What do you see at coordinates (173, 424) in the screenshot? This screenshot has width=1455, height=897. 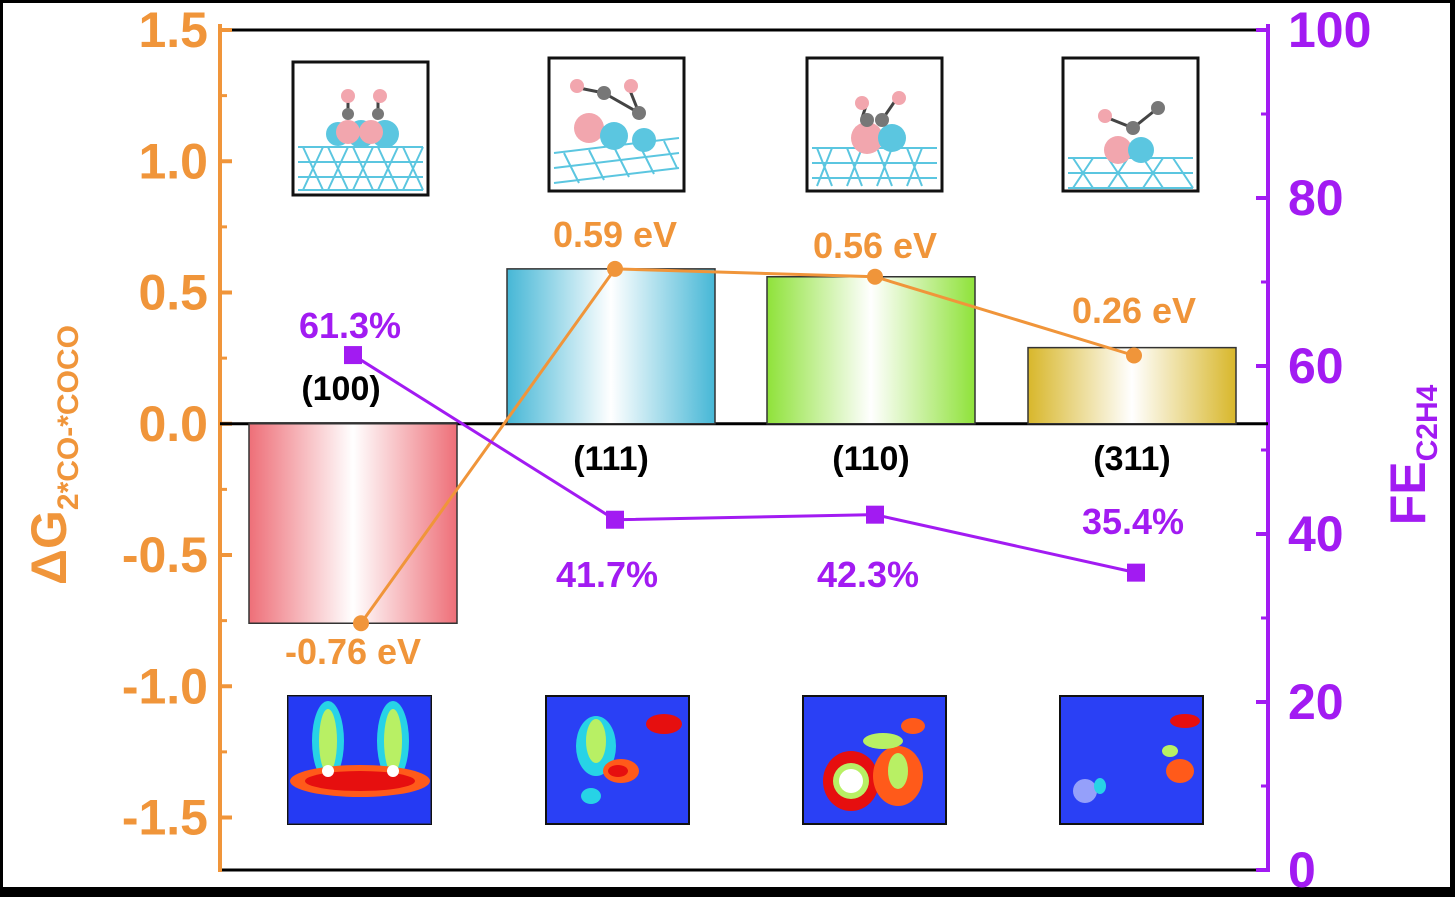 I see `left-tick-label: 0.0` at bounding box center [173, 424].